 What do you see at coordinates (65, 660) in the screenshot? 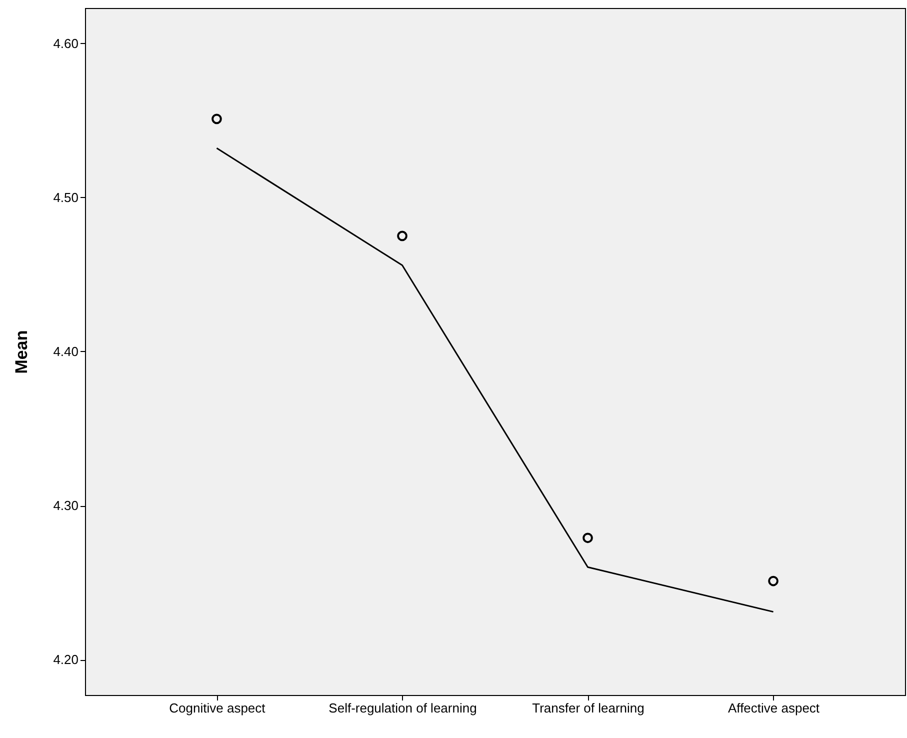
I see `y-tick-label: 4.20` at bounding box center [65, 660].